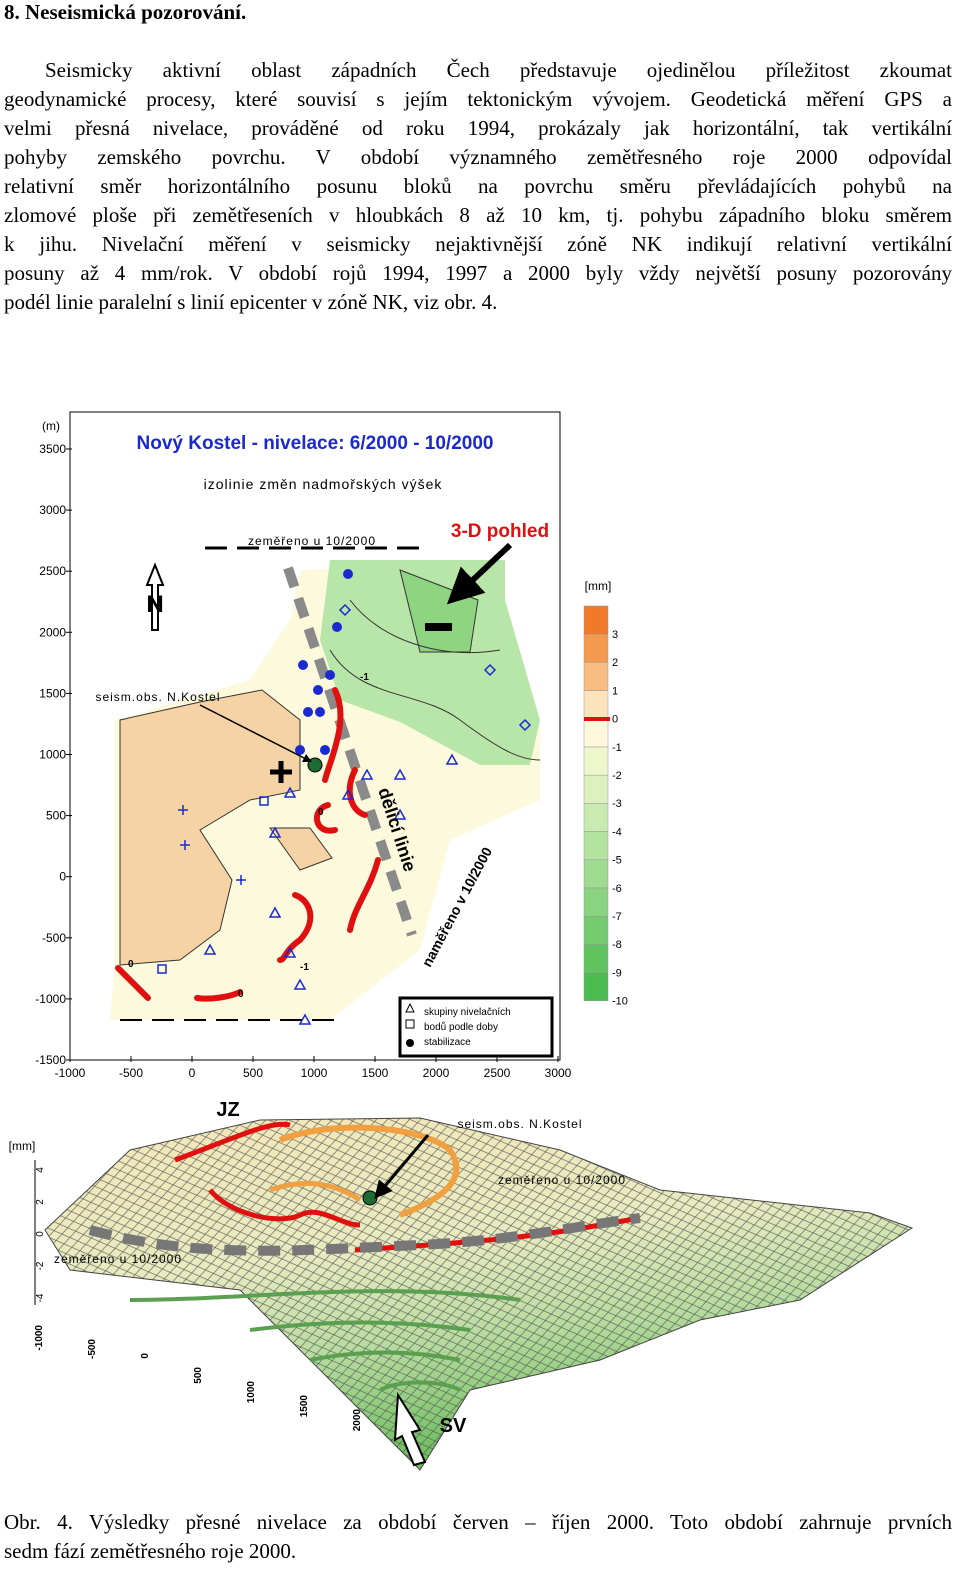 The image size is (960, 1585). Describe the element at coordinates (323, 484) in the screenshot. I see `map-subtitle: izolinie změn nadmořských výšek` at that location.